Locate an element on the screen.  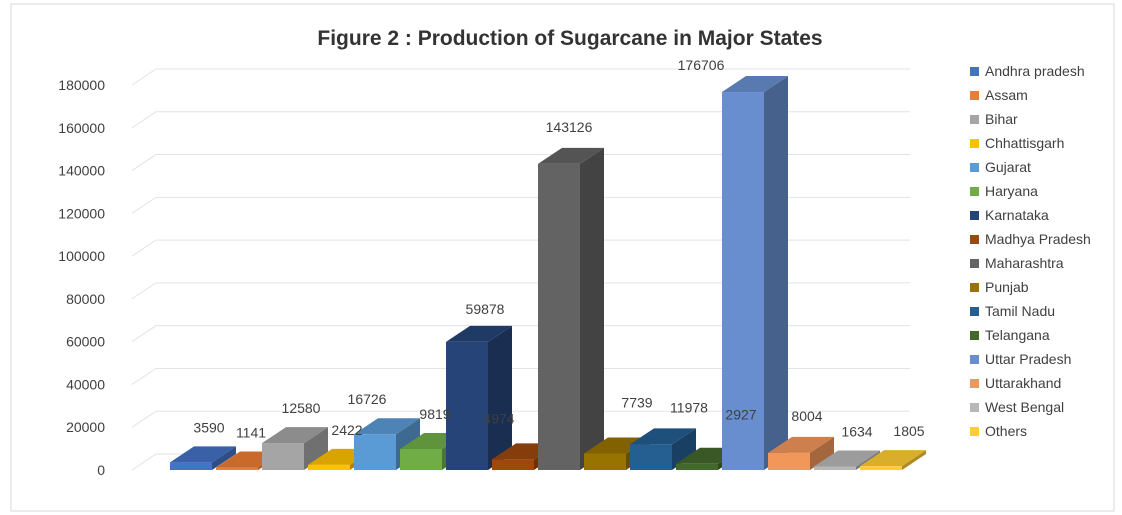
y-tick-label: 20000 is located at coordinates (85, 427).